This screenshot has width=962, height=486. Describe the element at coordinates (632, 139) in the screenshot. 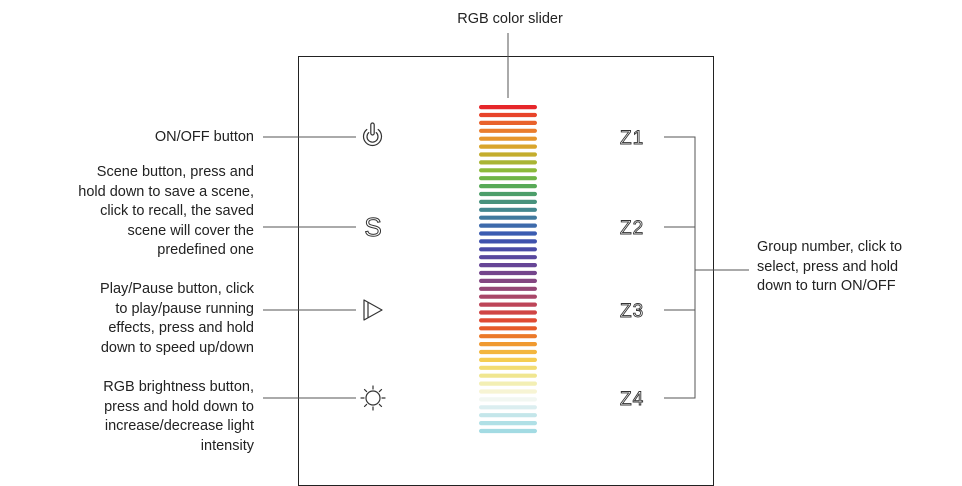

I see `zone-1-button: Z1` at that location.